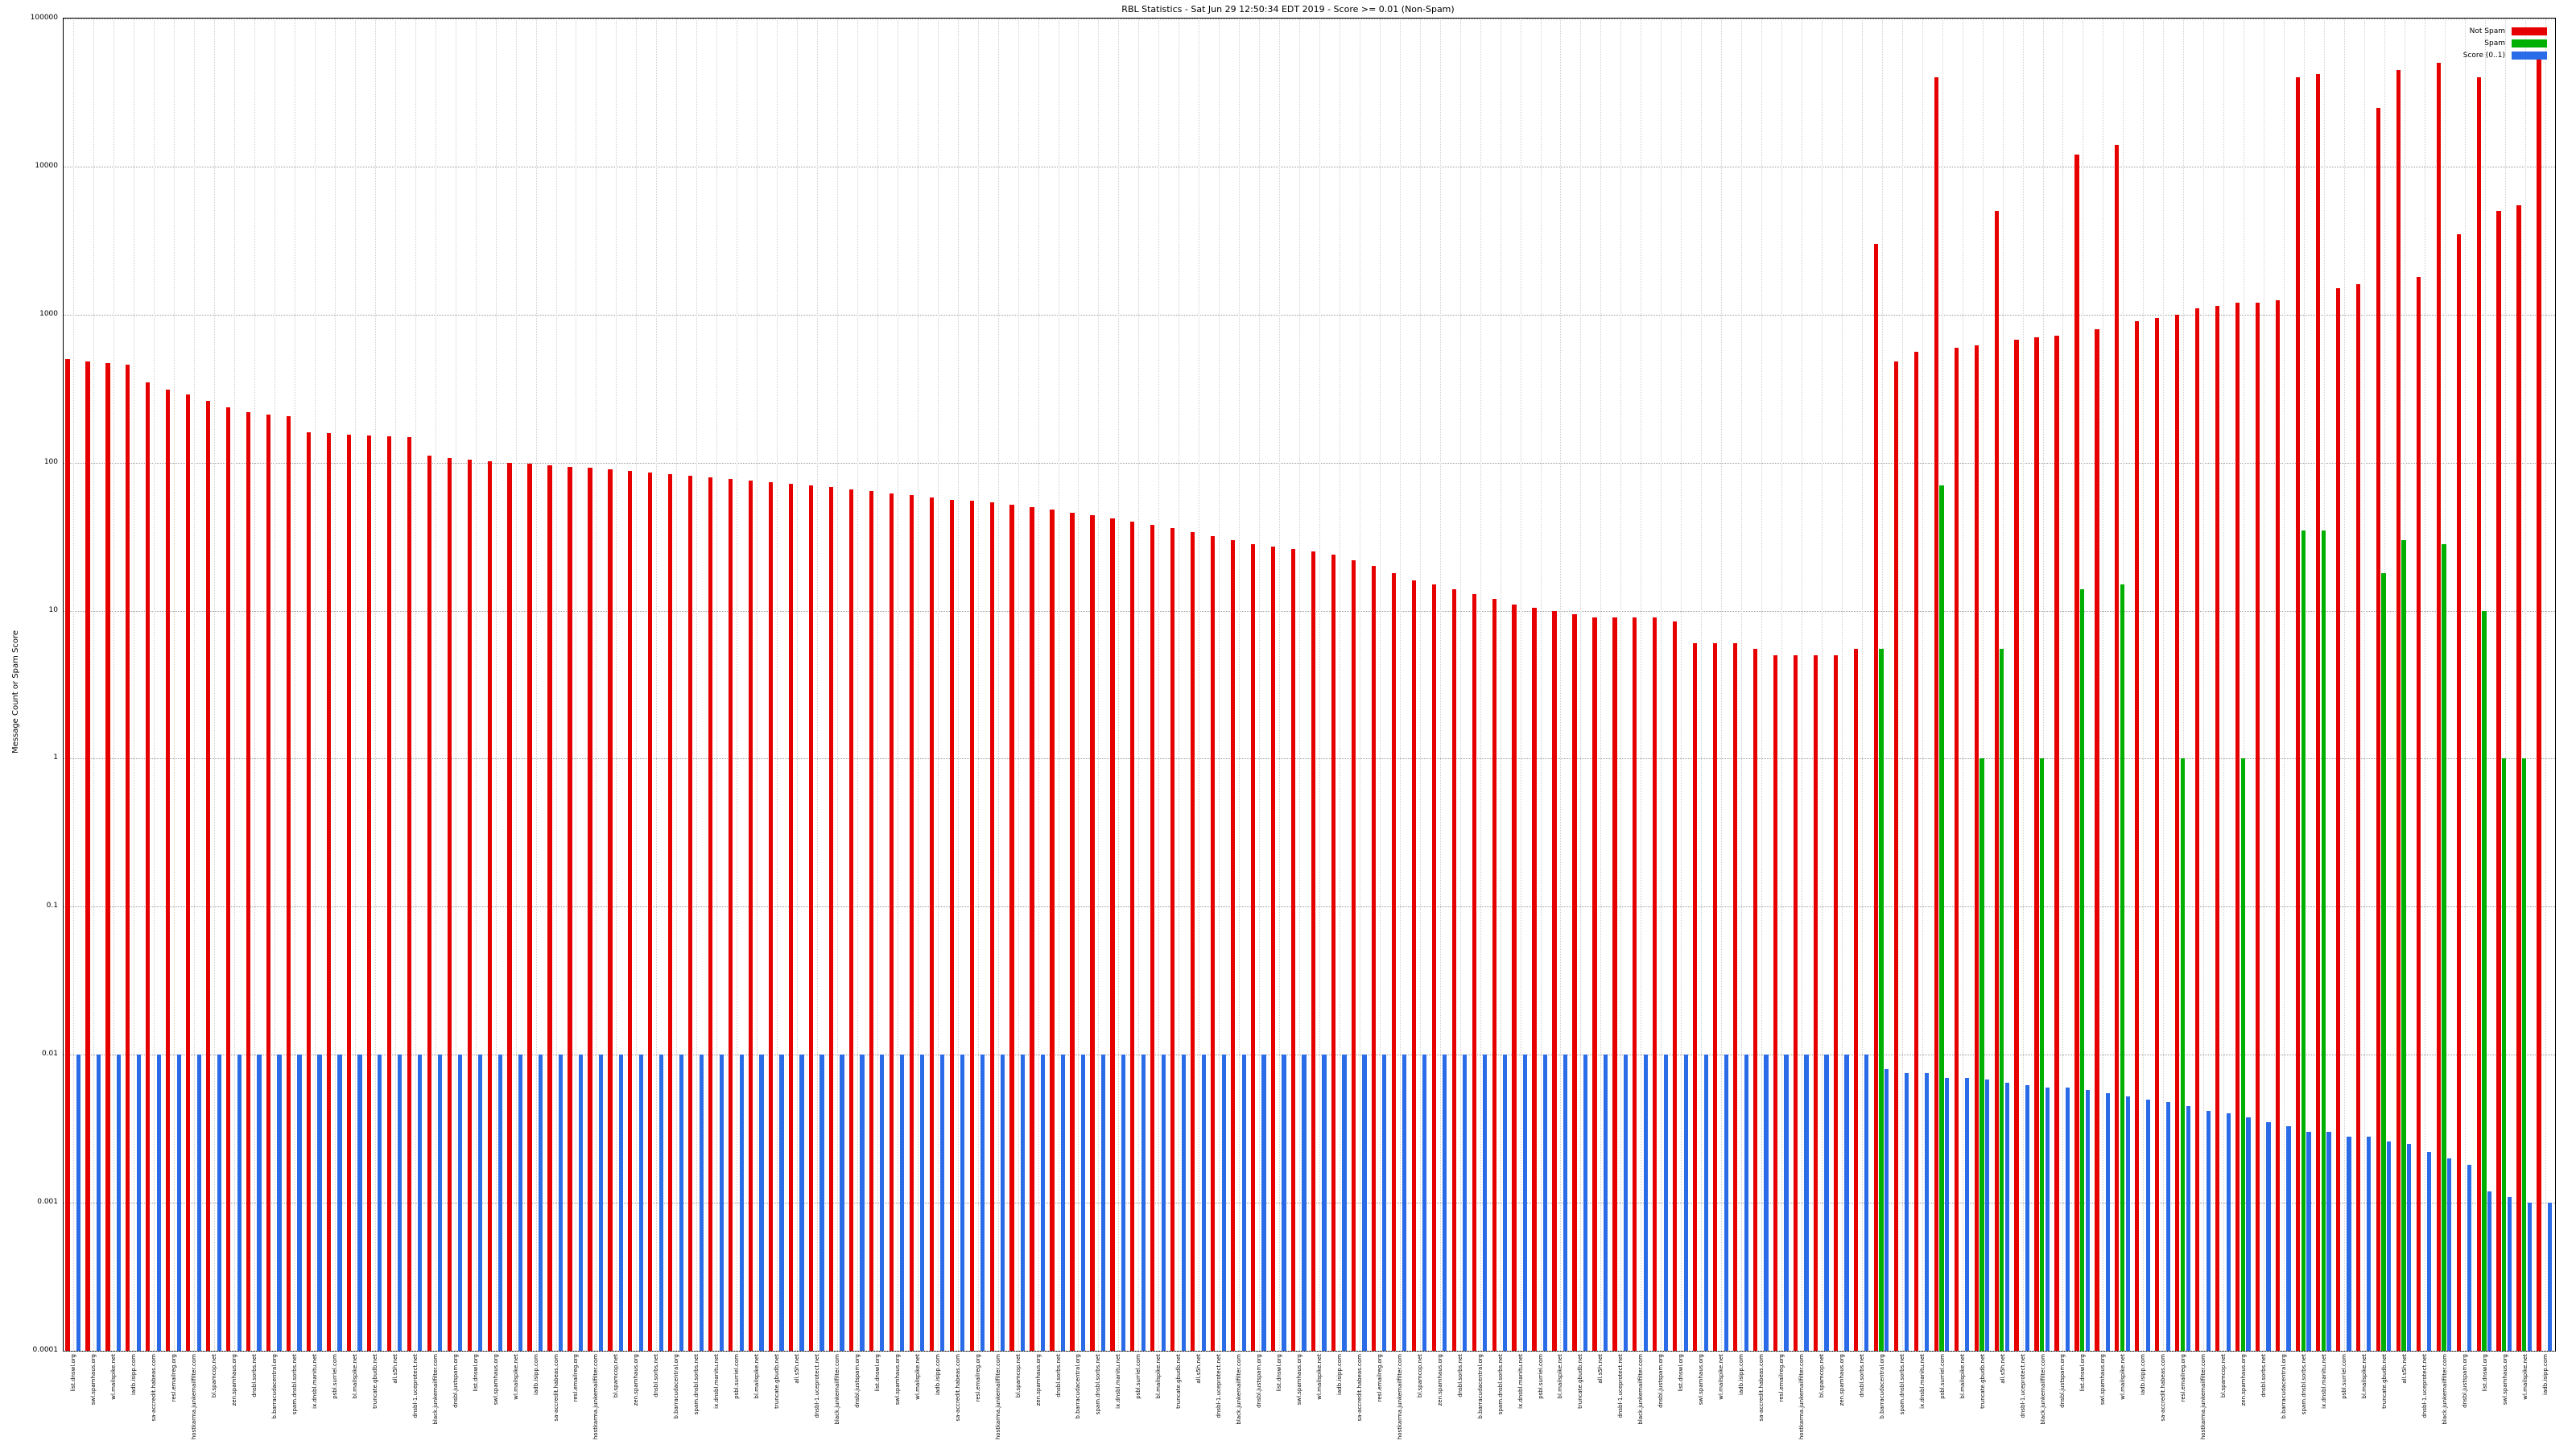  I want to click on legend-swatch-score-icon, so click(2529, 55).